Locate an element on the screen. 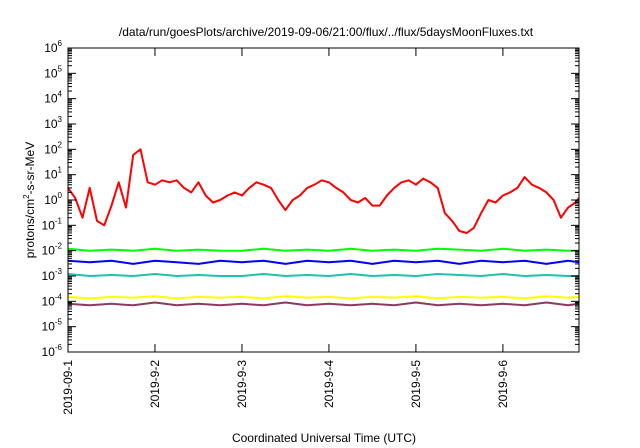 This screenshot has width=640, height=448. y-tick-label: 10⁻⁵ is located at coordinates (52, 326).